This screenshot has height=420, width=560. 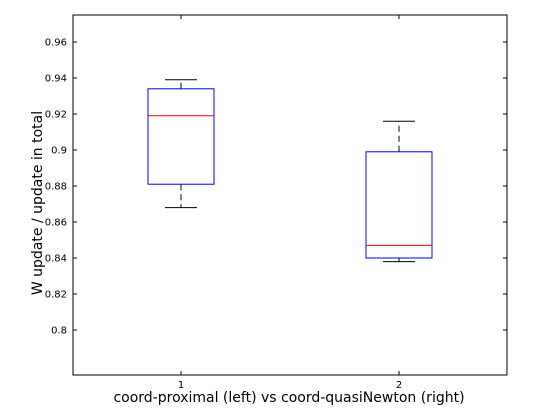 I want to click on x-tick-label: 2, so click(x=399, y=385).